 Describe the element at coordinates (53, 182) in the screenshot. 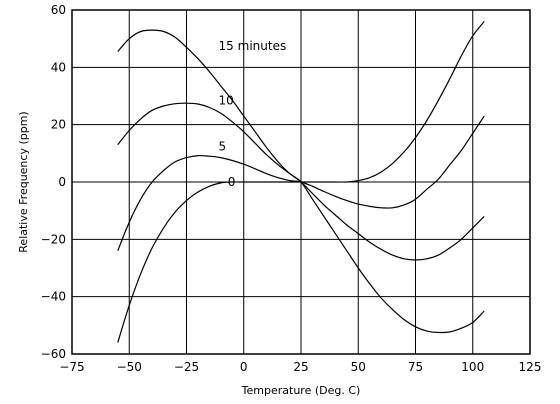

I see `y-axis: −60 −40 −20 0 20 40 60` at that location.